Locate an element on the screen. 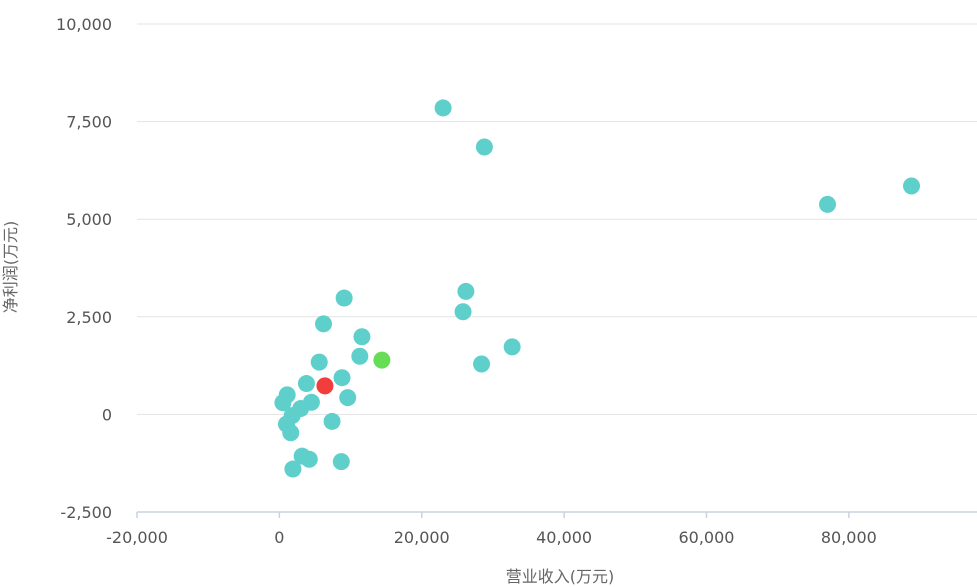  y-tick-label: 5,000 is located at coordinates (89, 219).